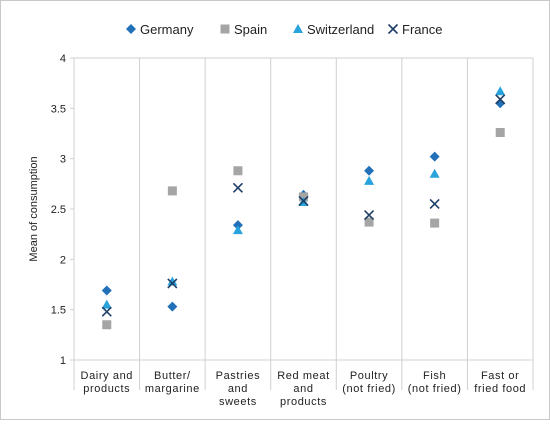 This screenshot has width=550, height=424. I want to click on legend: Germany Spain Switzerland France, so click(284, 29).